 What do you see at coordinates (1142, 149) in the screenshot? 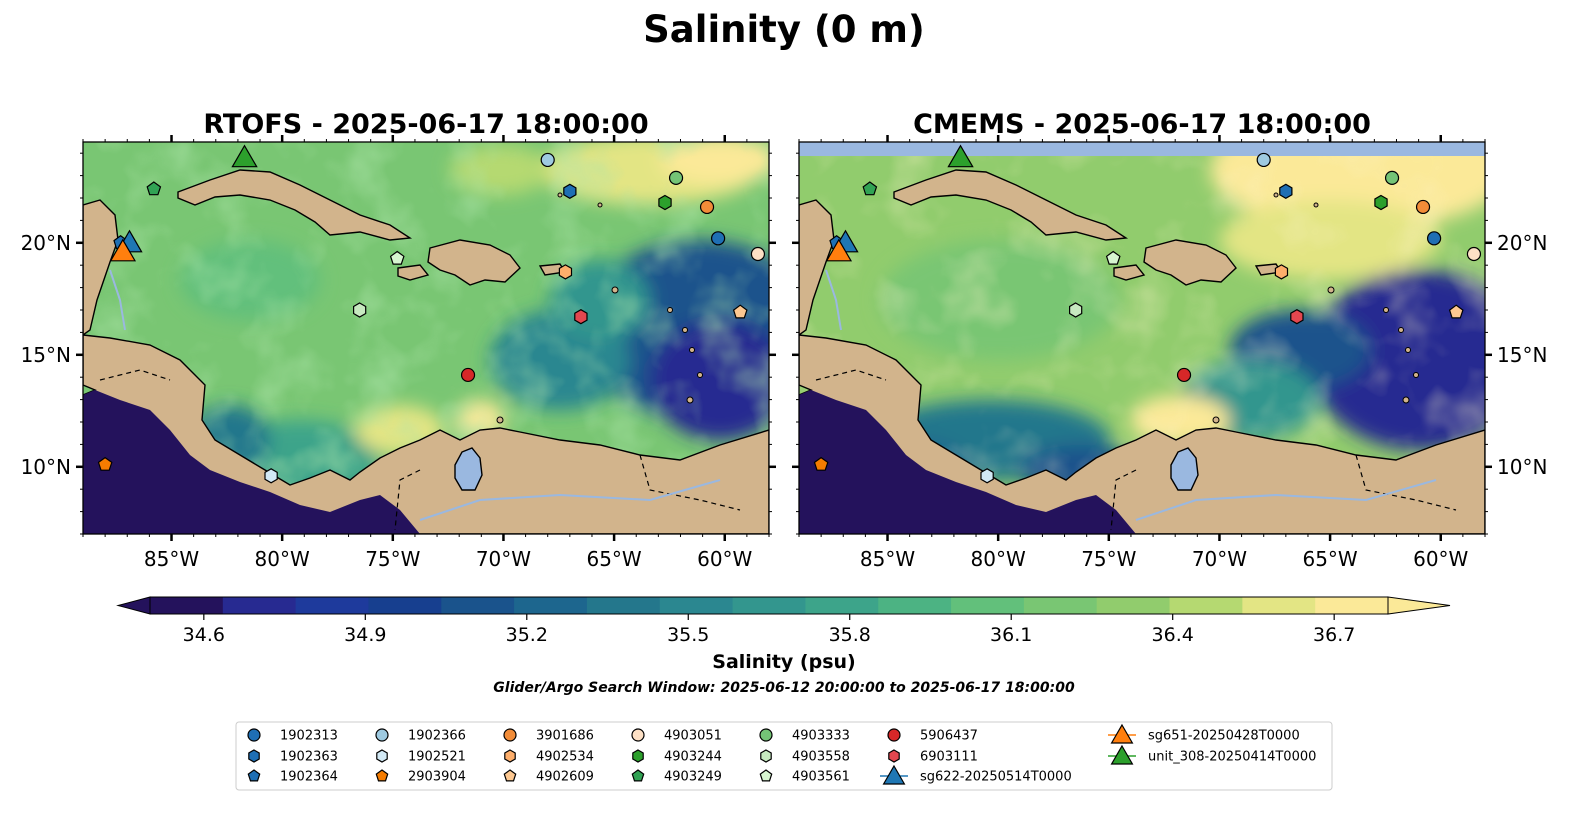
I see `cmems-nodata-band` at bounding box center [1142, 149].